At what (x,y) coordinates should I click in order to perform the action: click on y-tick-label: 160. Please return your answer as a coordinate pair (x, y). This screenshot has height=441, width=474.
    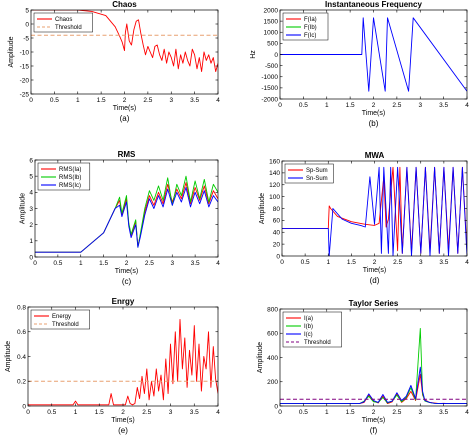
    Looking at the image, I should click on (274, 161).